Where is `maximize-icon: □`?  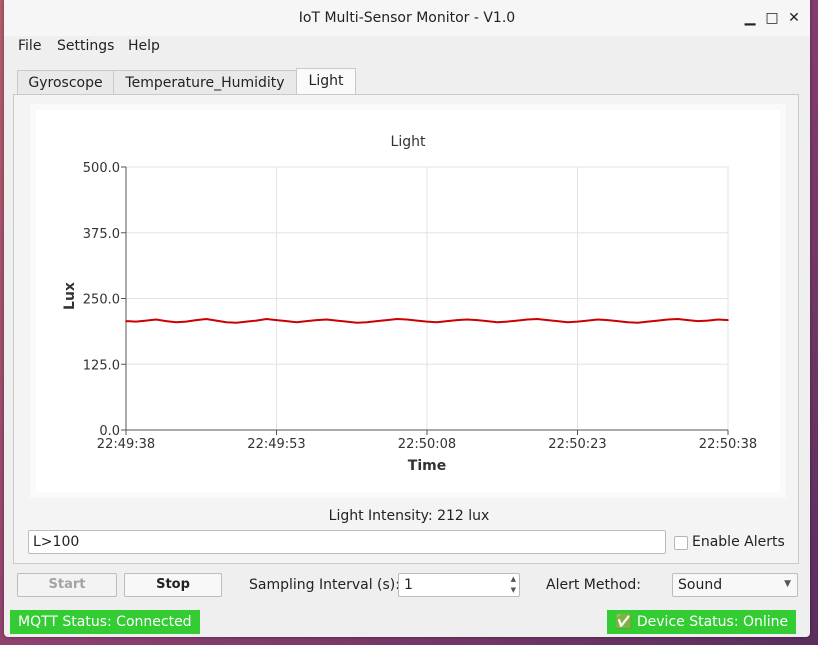
maximize-icon: □ is located at coordinates (772, 18).